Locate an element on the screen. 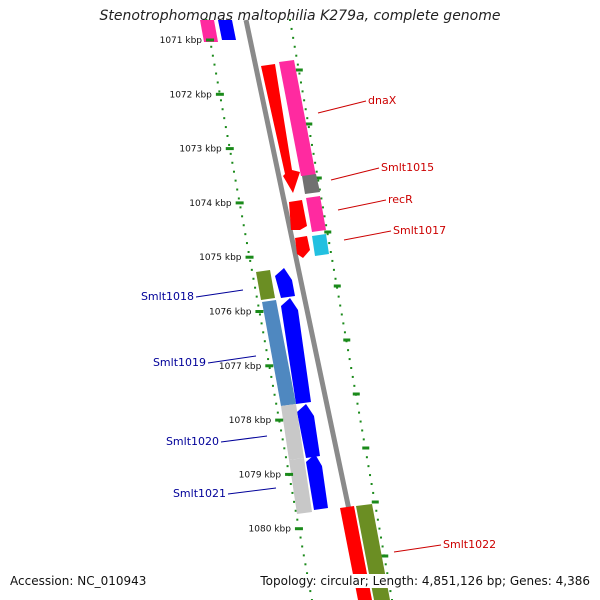  gene-label-dnaX: dnaX is located at coordinates (382, 100).